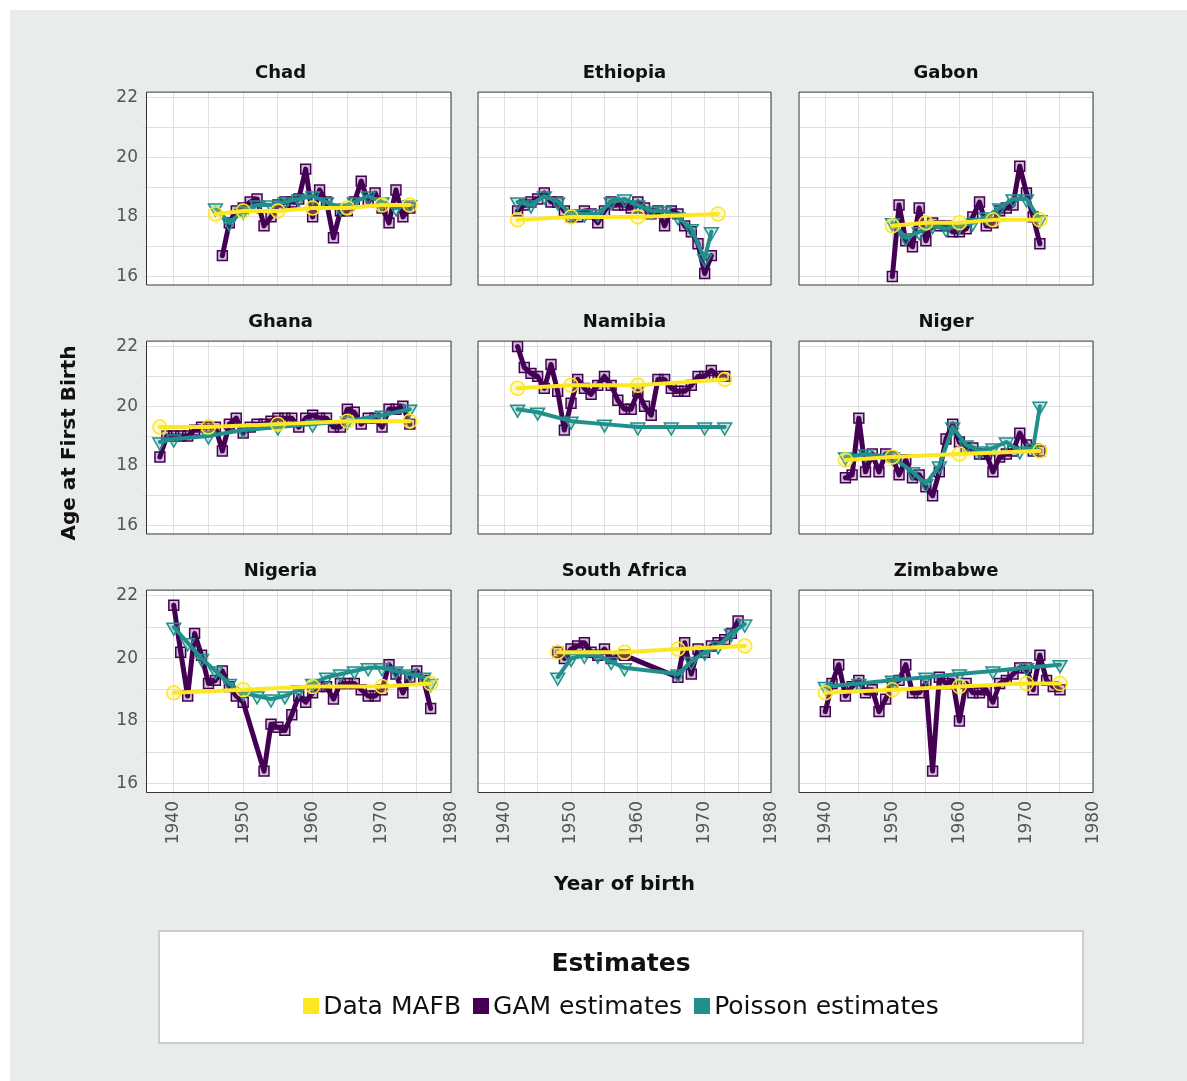  Describe the element at coordinates (280, 72) in the screenshot. I see `chart-title: Chad` at that location.